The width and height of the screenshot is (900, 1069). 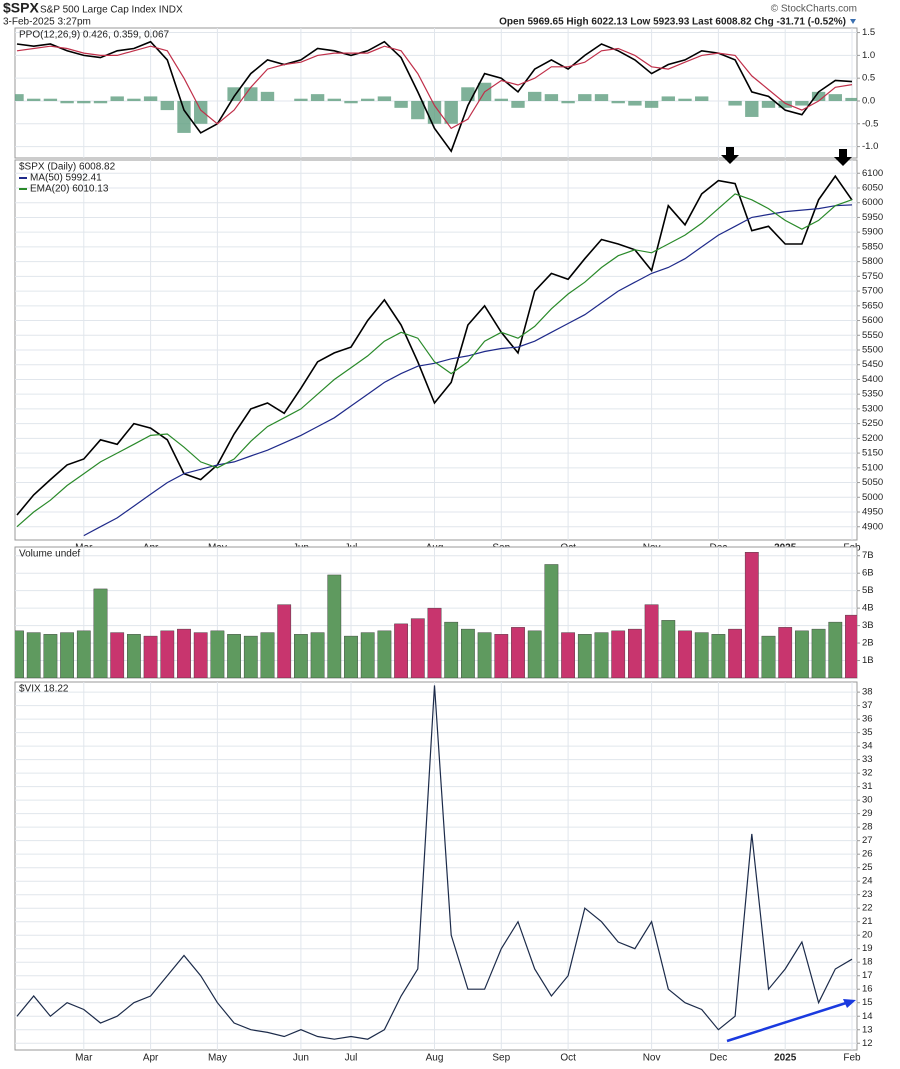 What do you see at coordinates (867, 881) in the screenshot?
I see `y-tick-label: 24` at bounding box center [867, 881].